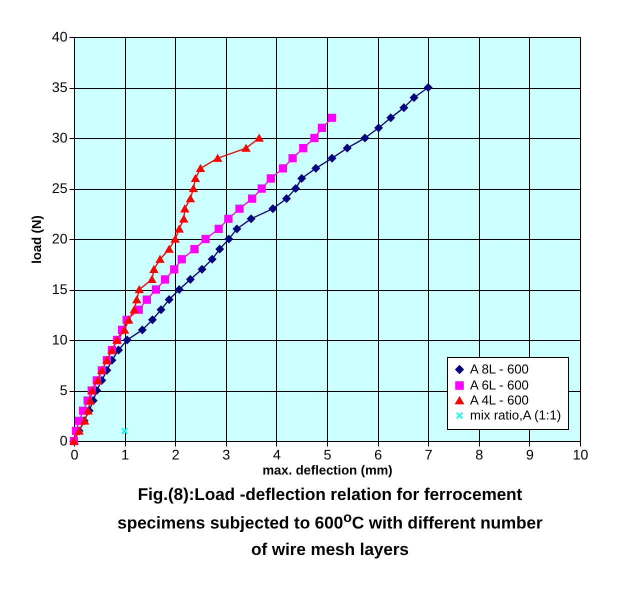  What do you see at coordinates (378, 454) in the screenshot?
I see `x-tick-label: 6` at bounding box center [378, 454].